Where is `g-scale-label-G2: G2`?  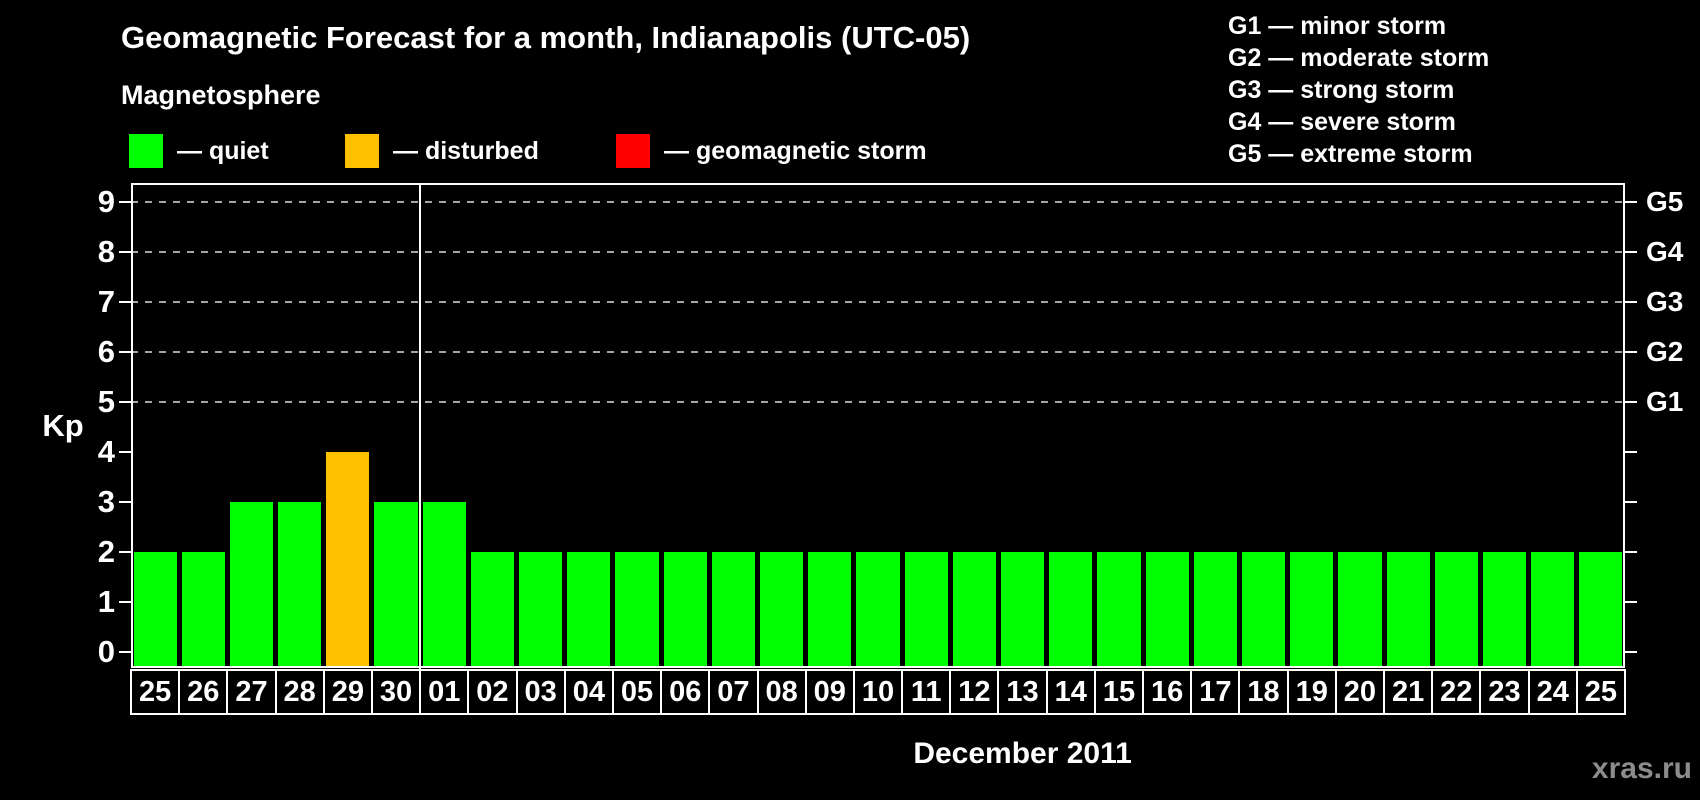 g-scale-label-G2: G2 is located at coordinates (1665, 351).